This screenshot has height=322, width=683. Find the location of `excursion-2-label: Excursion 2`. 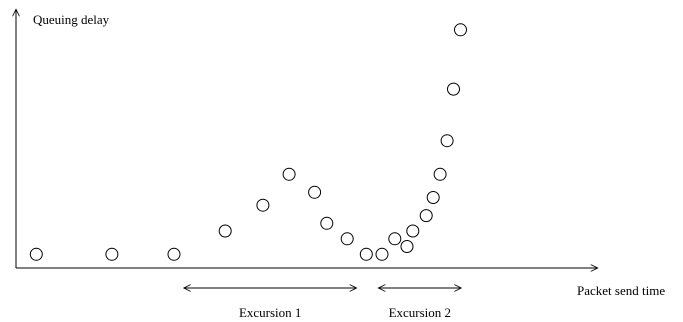

excursion-2-label: Excursion 2 is located at coordinates (420, 312).